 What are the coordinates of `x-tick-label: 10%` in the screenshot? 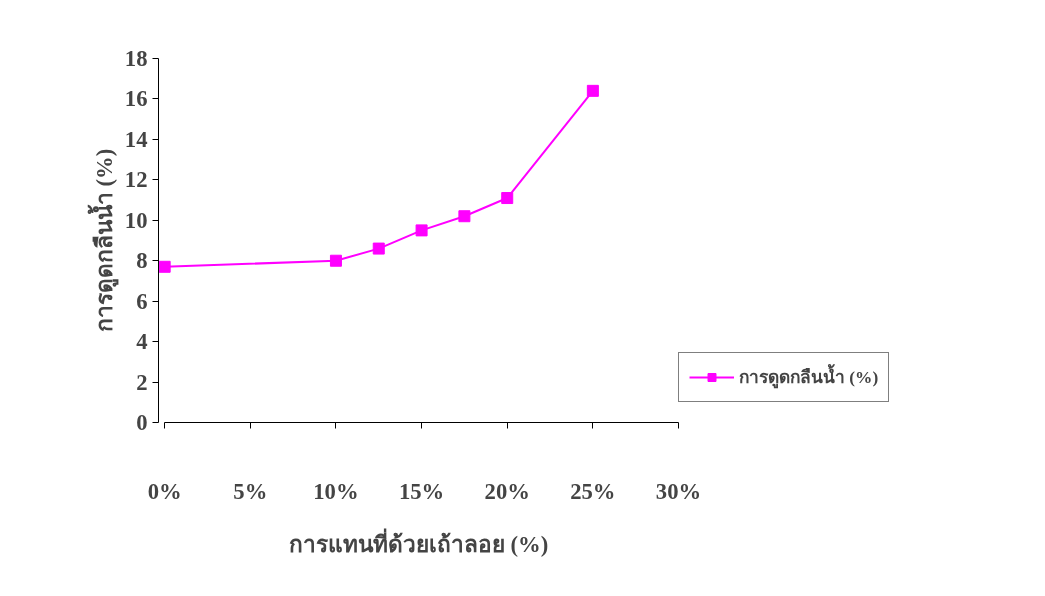 It's located at (336, 491).